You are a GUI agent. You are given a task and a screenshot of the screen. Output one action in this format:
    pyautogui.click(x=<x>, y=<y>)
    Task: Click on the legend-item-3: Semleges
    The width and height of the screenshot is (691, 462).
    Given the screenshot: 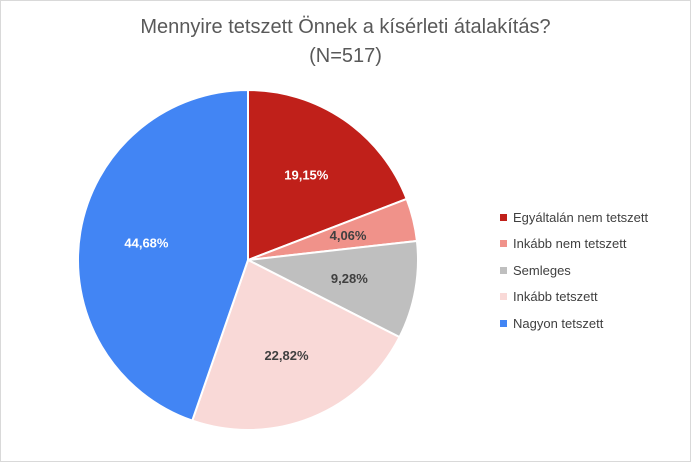 What is the action you would take?
    pyautogui.click(x=574, y=270)
    